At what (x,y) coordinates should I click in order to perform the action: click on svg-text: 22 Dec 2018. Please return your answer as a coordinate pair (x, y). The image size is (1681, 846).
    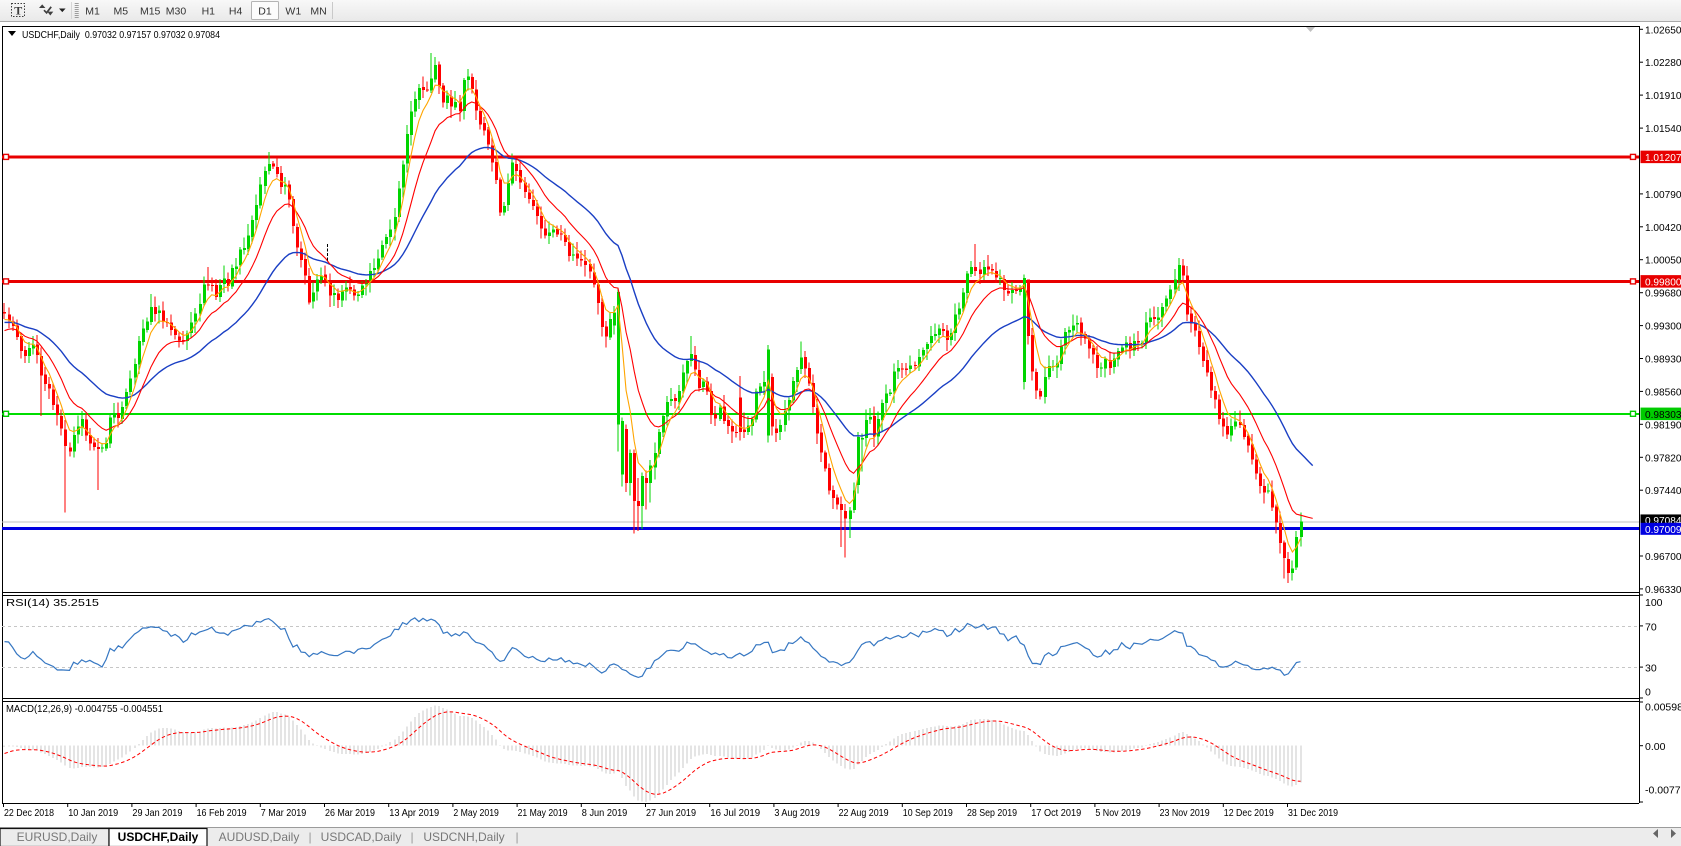
    Looking at the image, I should click on (29, 813).